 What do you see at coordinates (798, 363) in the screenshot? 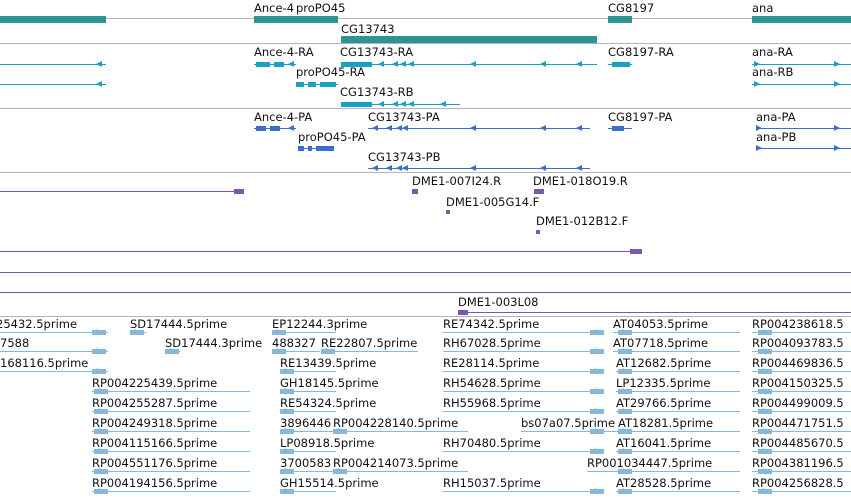
I see `feature-label: RP004469836.5` at bounding box center [798, 363].